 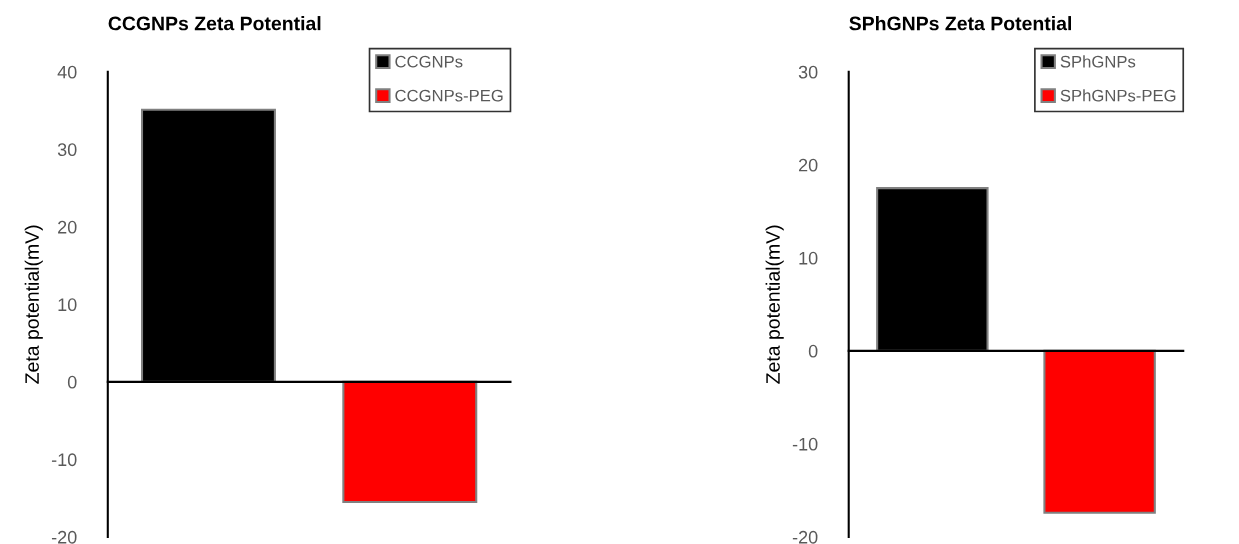 I want to click on chart-title: SPhGNPs Zeta Potential, so click(x=960, y=23).